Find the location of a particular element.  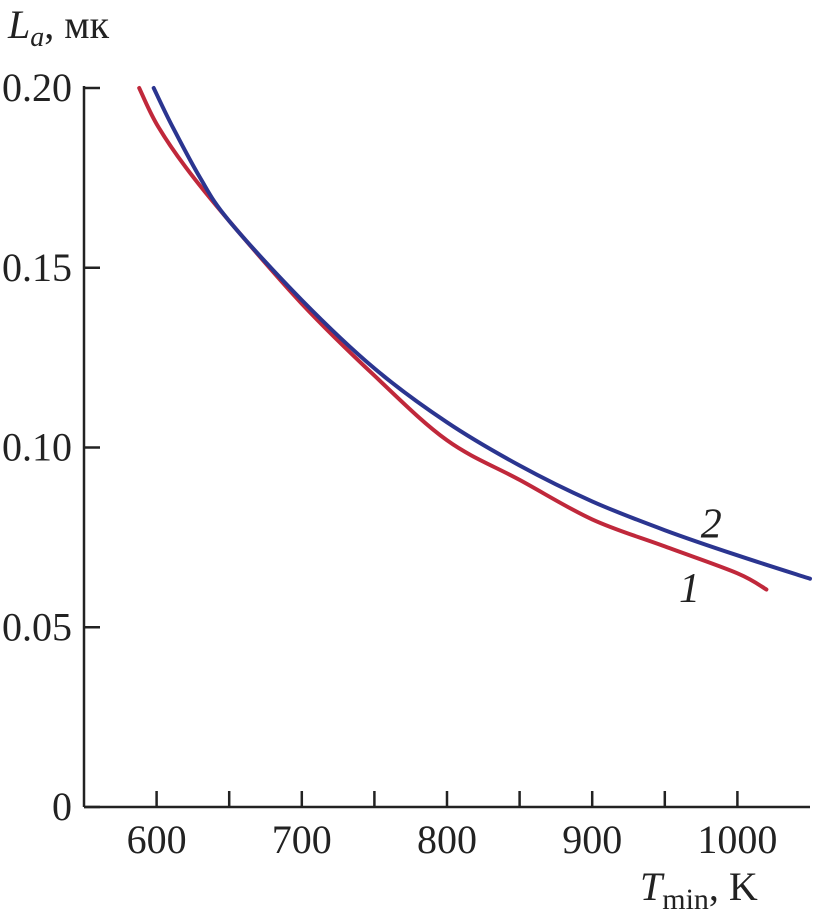

x-tick-label: 800 is located at coordinates (447, 839).